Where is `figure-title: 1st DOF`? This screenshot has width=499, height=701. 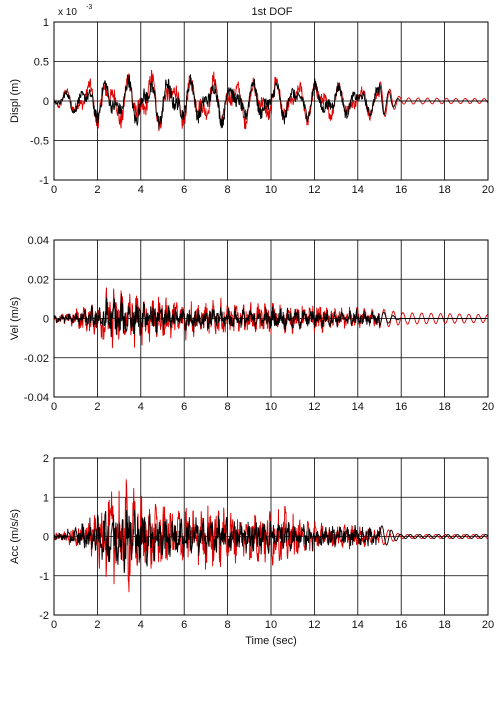
figure-title: 1st DOF is located at coordinates (272, 12).